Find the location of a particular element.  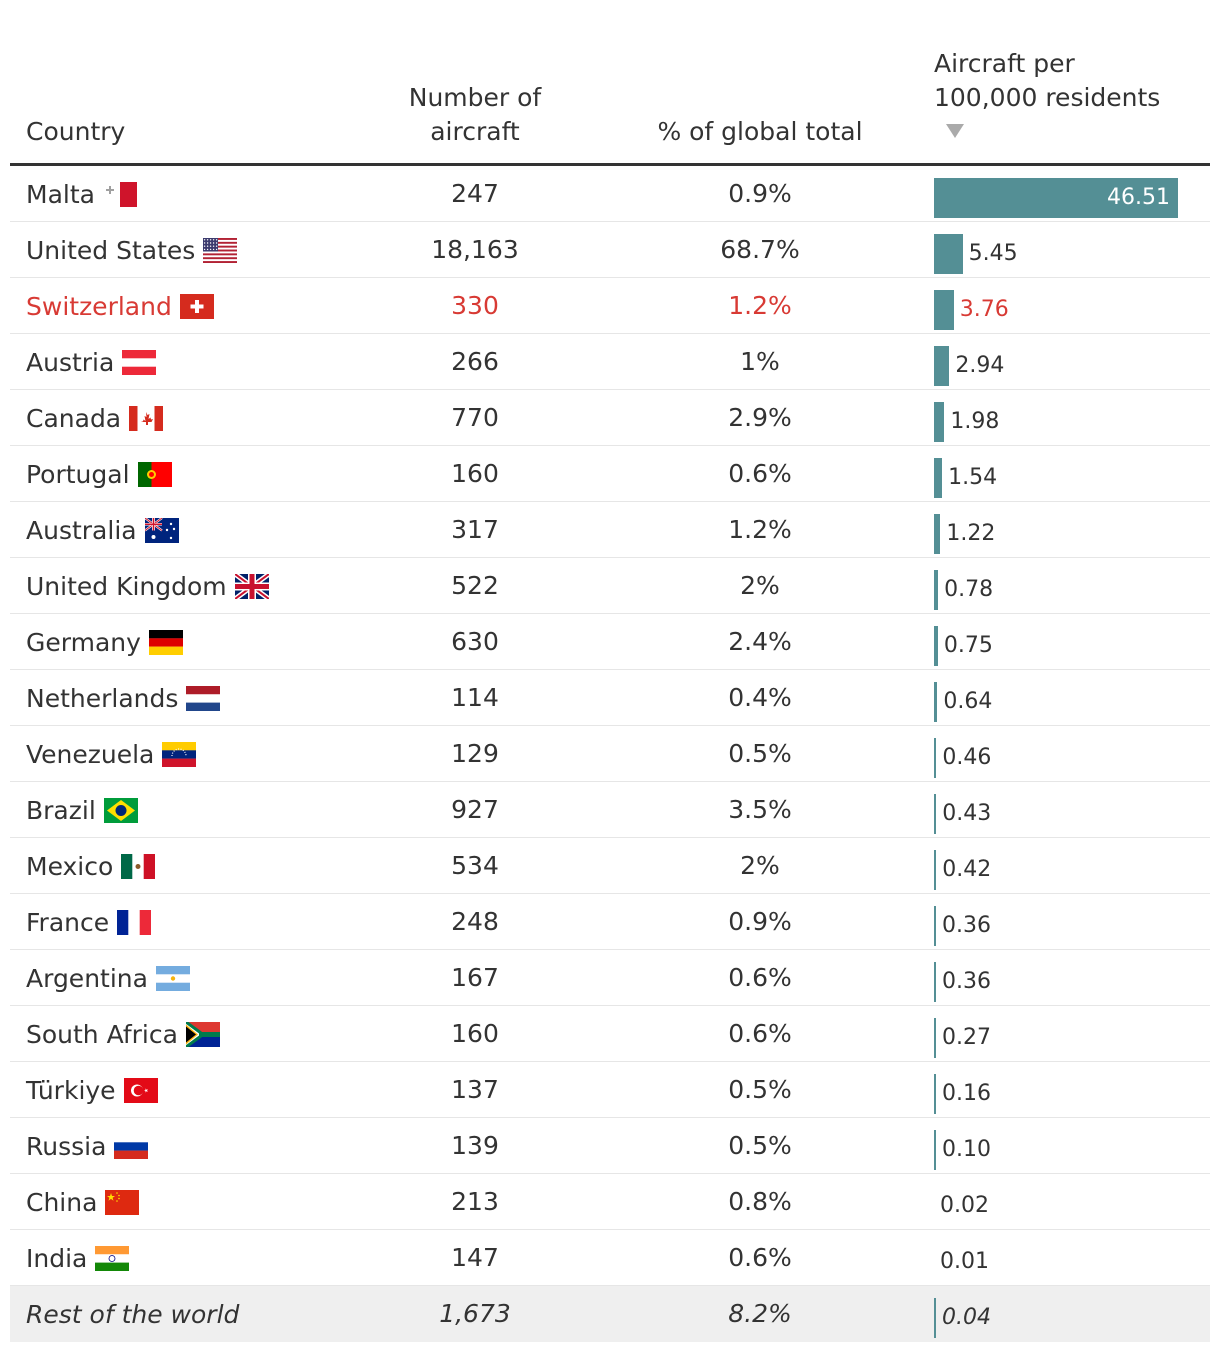

country-cell: Russia is located at coordinates (87, 1146).